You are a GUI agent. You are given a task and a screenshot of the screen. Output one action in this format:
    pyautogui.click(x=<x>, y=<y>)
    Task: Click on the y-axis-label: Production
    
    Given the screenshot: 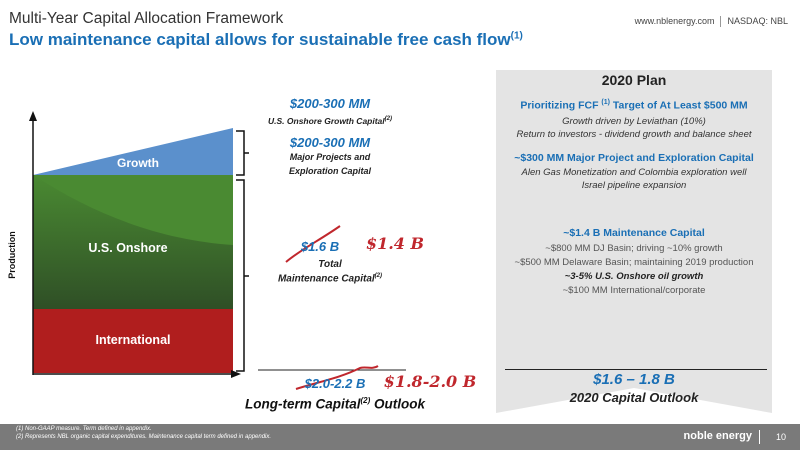 What is the action you would take?
    pyautogui.click(x=12, y=255)
    